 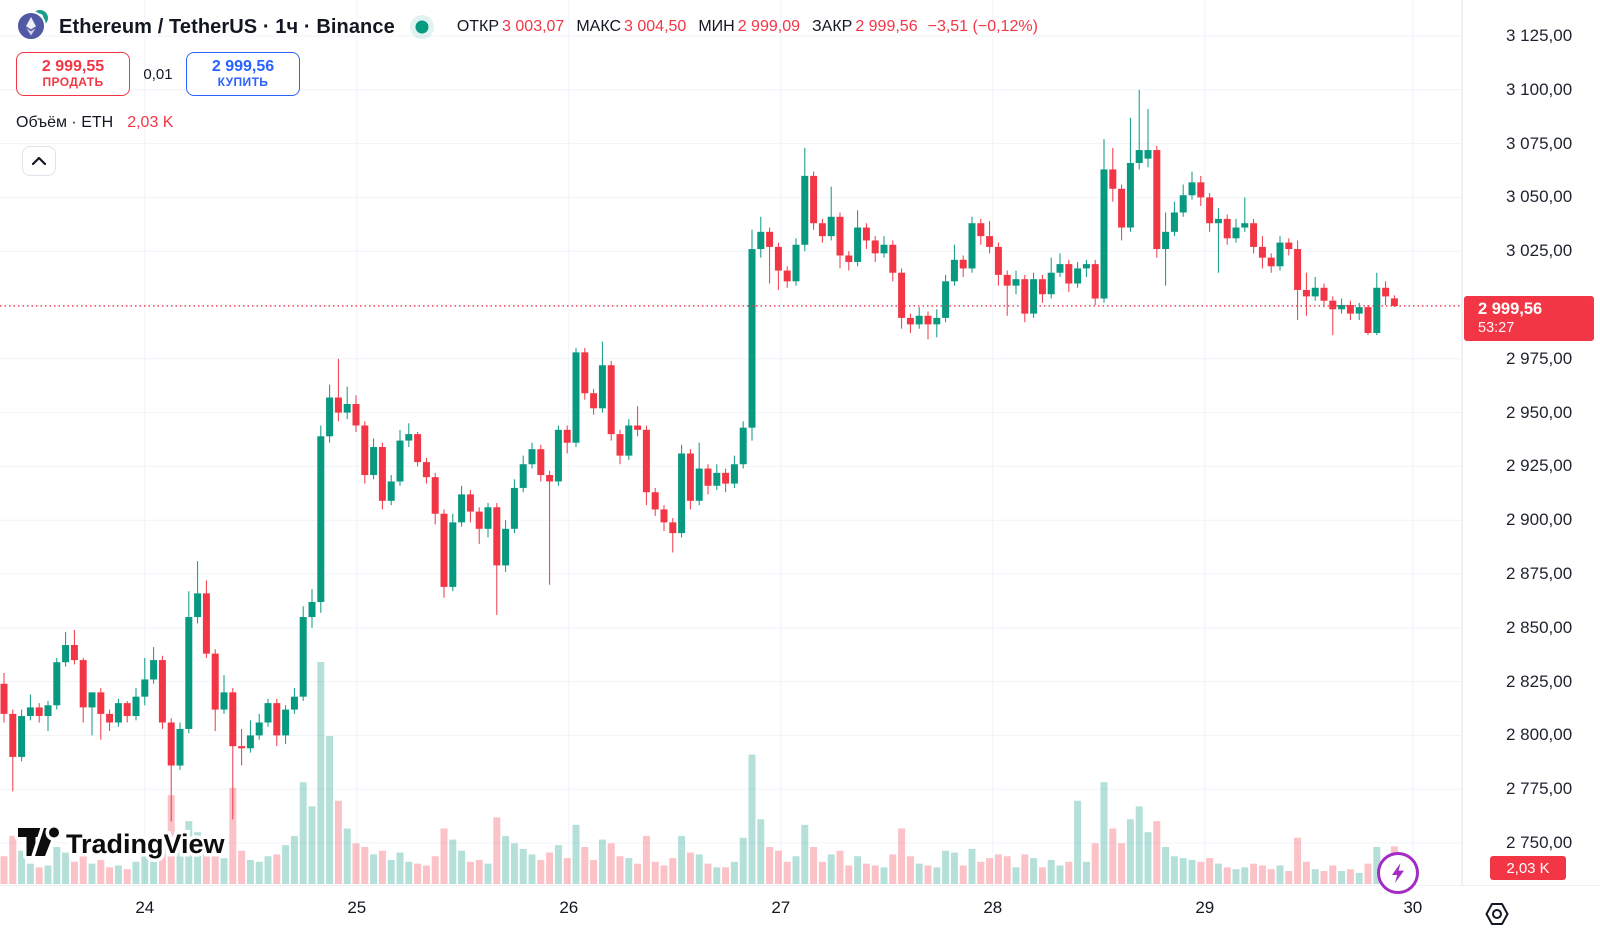 I want to click on price-tick-label: 2 775,00, so click(x=1539, y=789).